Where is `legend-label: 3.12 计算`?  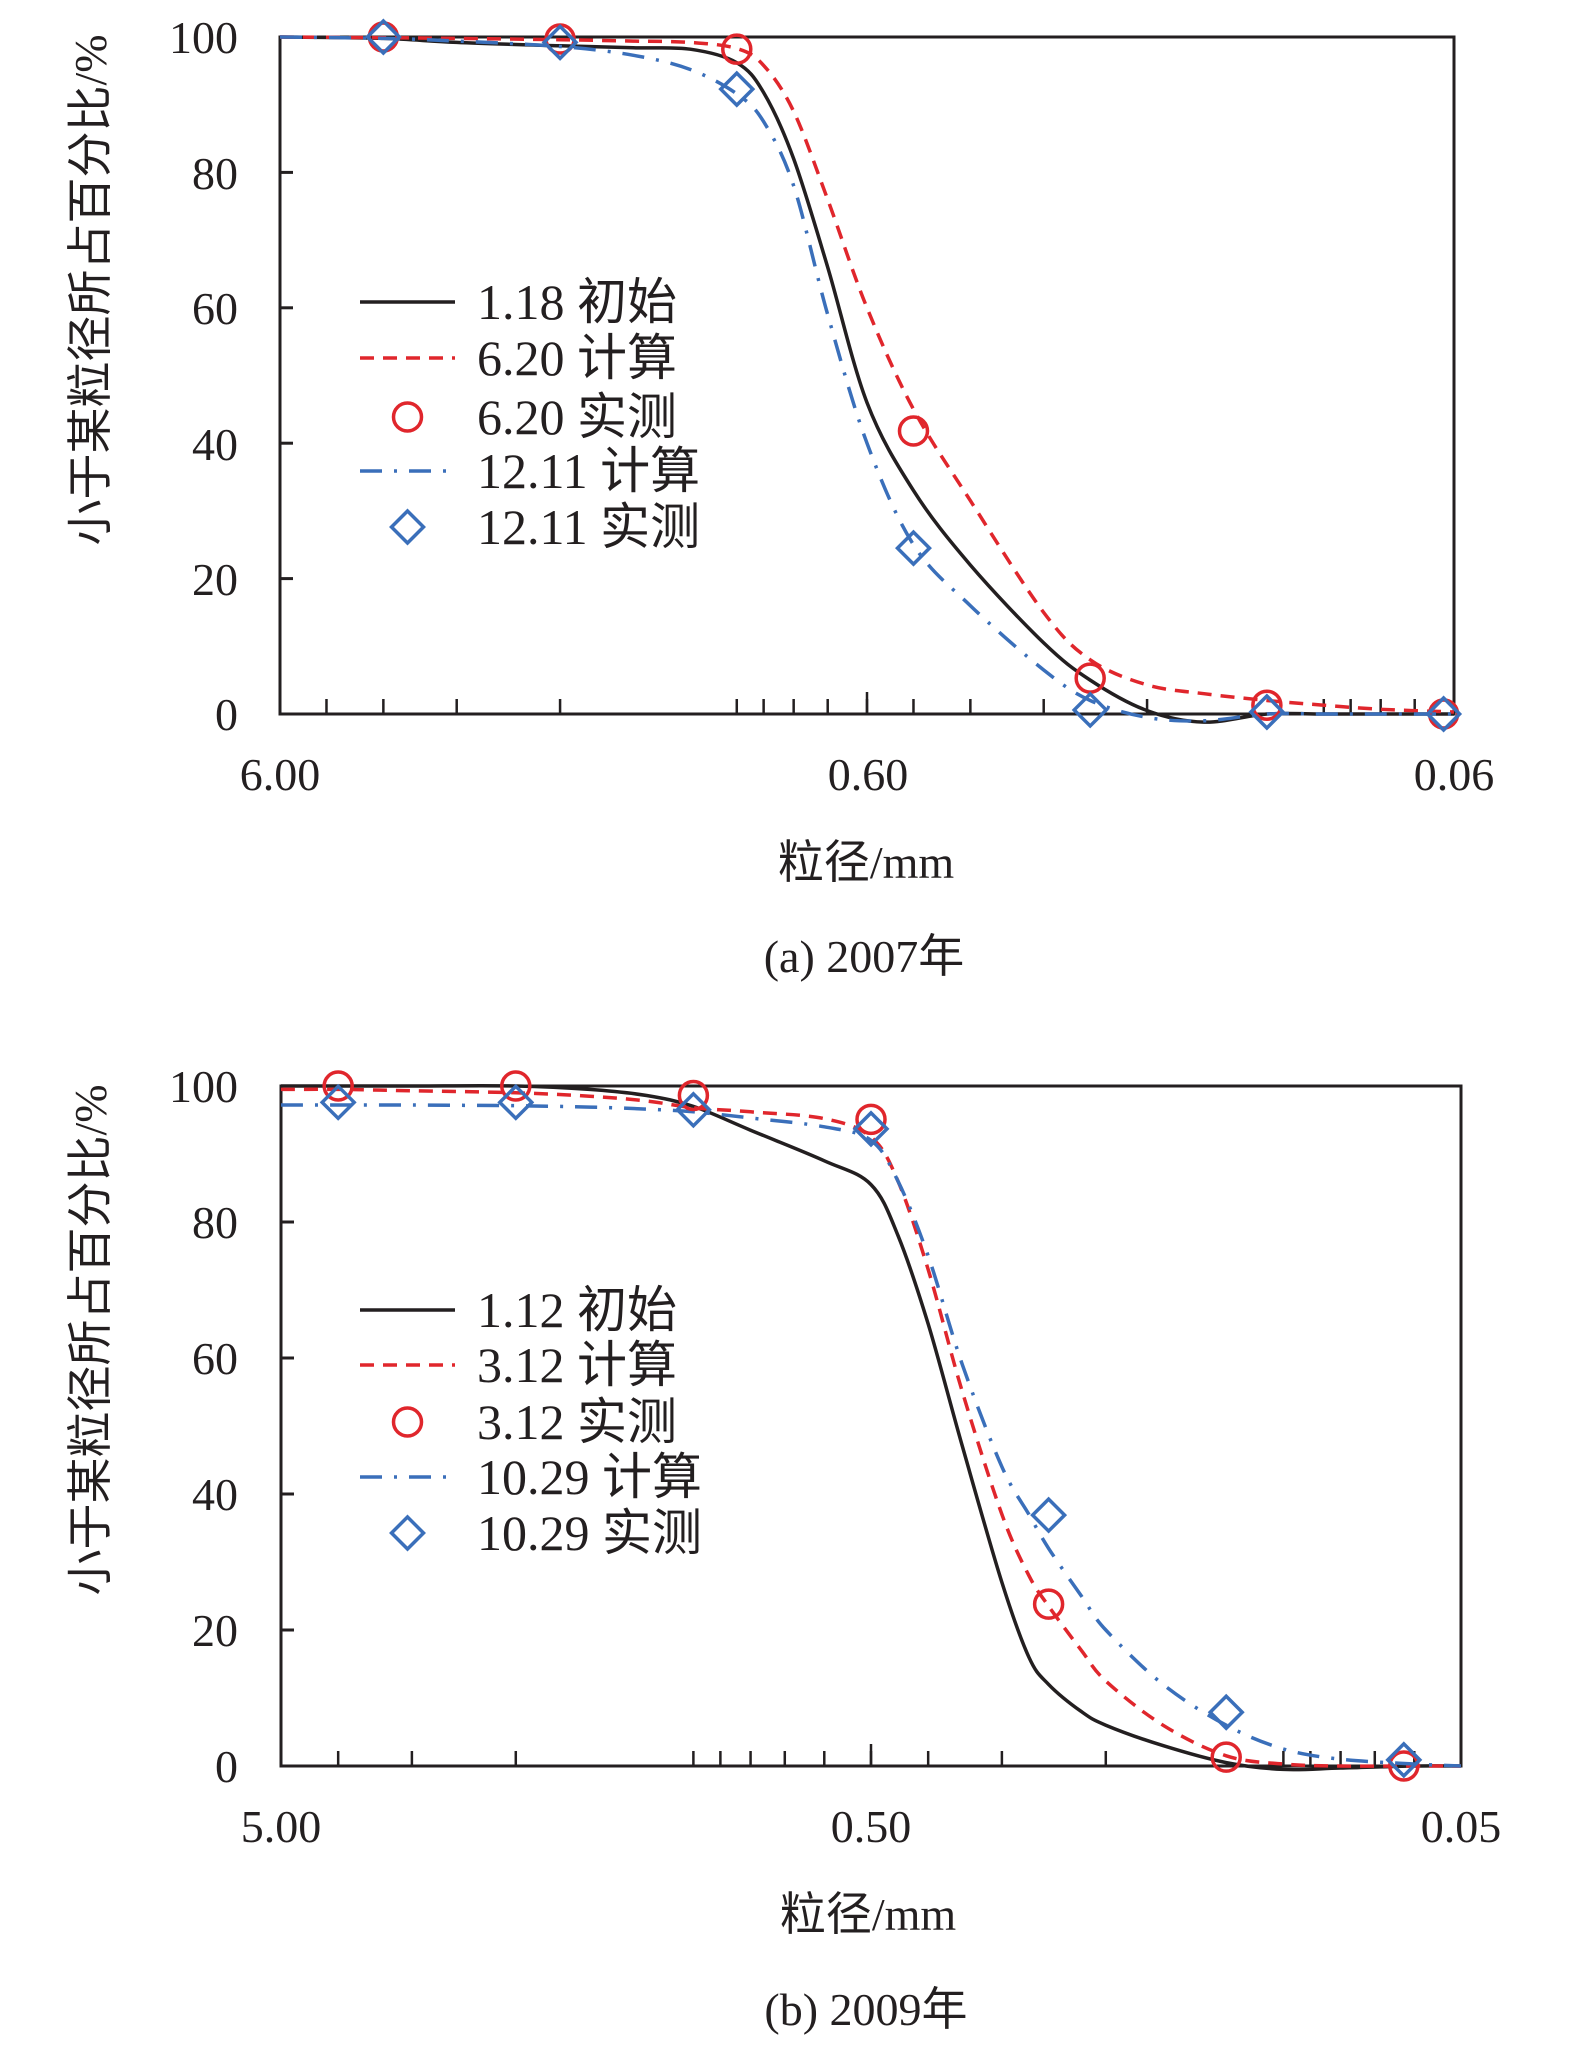 legend-label: 3.12 计算 is located at coordinates (577, 1365).